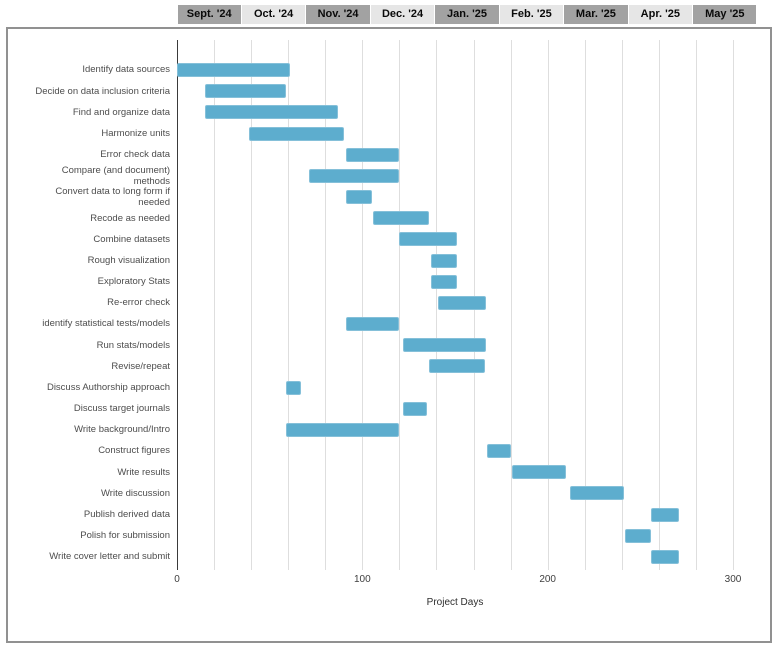 This screenshot has height=651, width=773. Describe the element at coordinates (115, 175) in the screenshot. I see `task-label: Compare (and document) methods` at that location.